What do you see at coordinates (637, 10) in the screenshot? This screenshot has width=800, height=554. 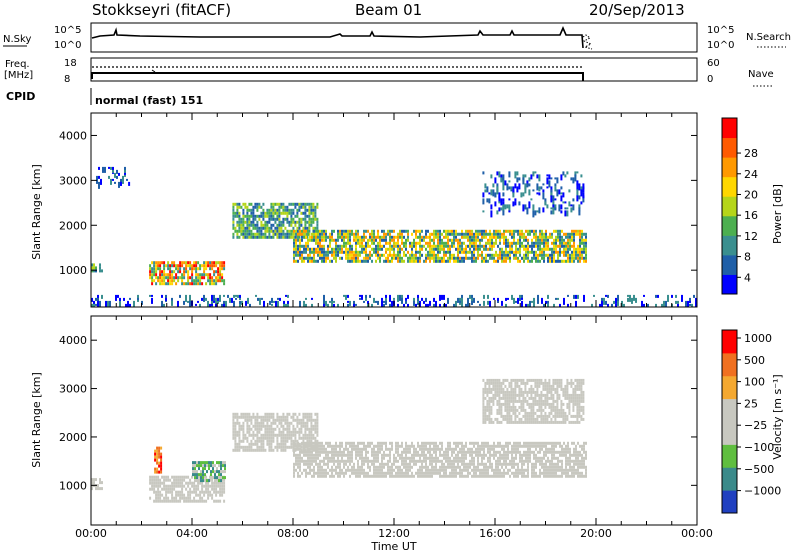 I see `date-title: 20/Sep/2013` at bounding box center [637, 10].